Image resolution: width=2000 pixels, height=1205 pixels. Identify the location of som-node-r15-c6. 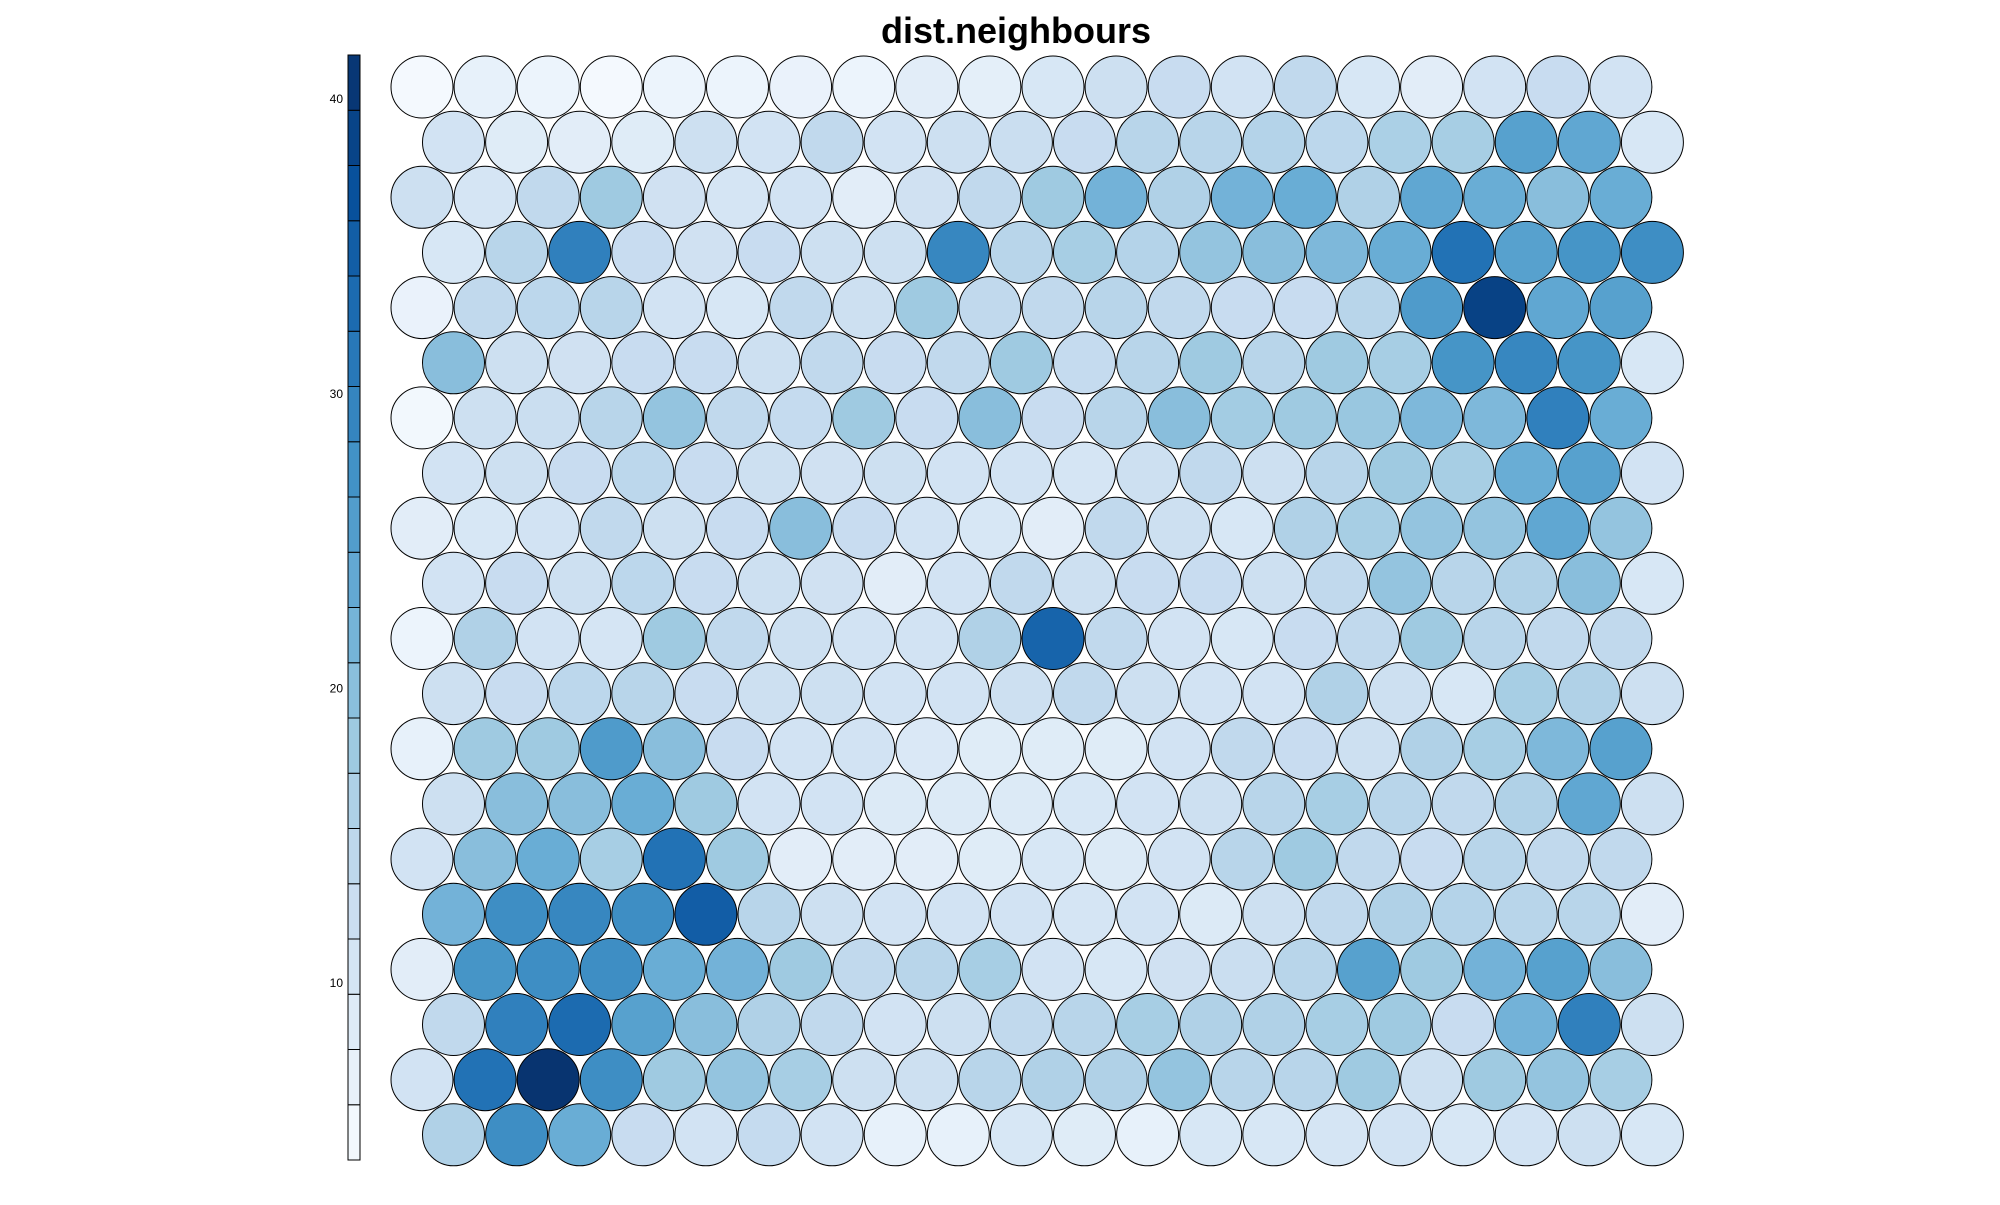
(737, 859).